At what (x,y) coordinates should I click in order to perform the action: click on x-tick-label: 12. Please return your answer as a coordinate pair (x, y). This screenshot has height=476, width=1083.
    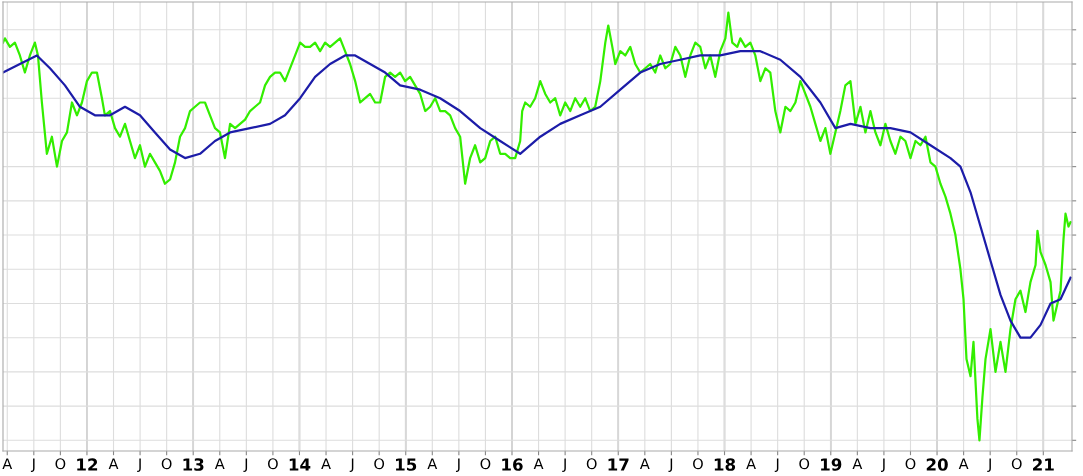
    Looking at the image, I should click on (87, 464).